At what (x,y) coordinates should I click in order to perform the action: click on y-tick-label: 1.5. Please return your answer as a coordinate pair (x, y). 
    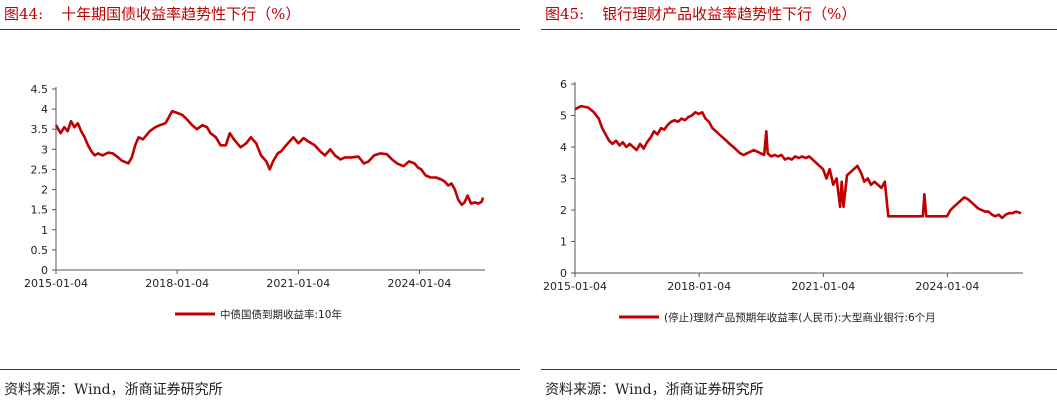
    Looking at the image, I should click on (40, 210).